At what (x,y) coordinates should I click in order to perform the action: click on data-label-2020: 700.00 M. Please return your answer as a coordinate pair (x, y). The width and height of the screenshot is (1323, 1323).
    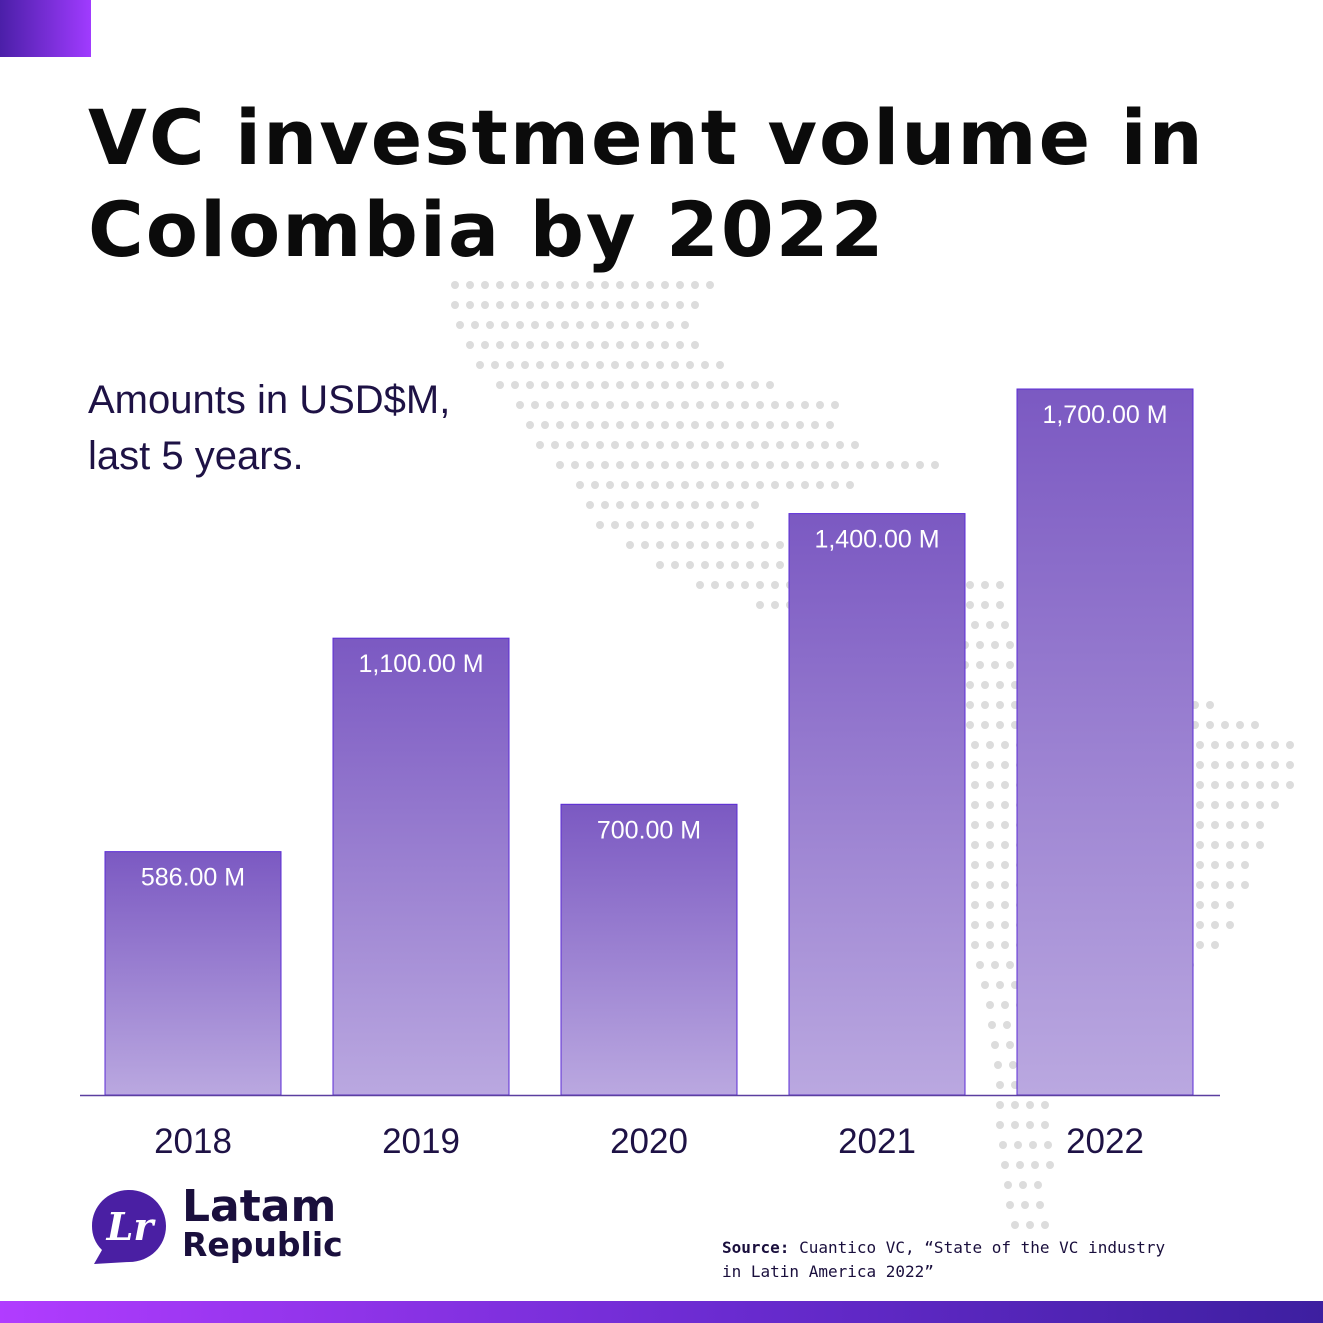
    Looking at the image, I should click on (649, 830).